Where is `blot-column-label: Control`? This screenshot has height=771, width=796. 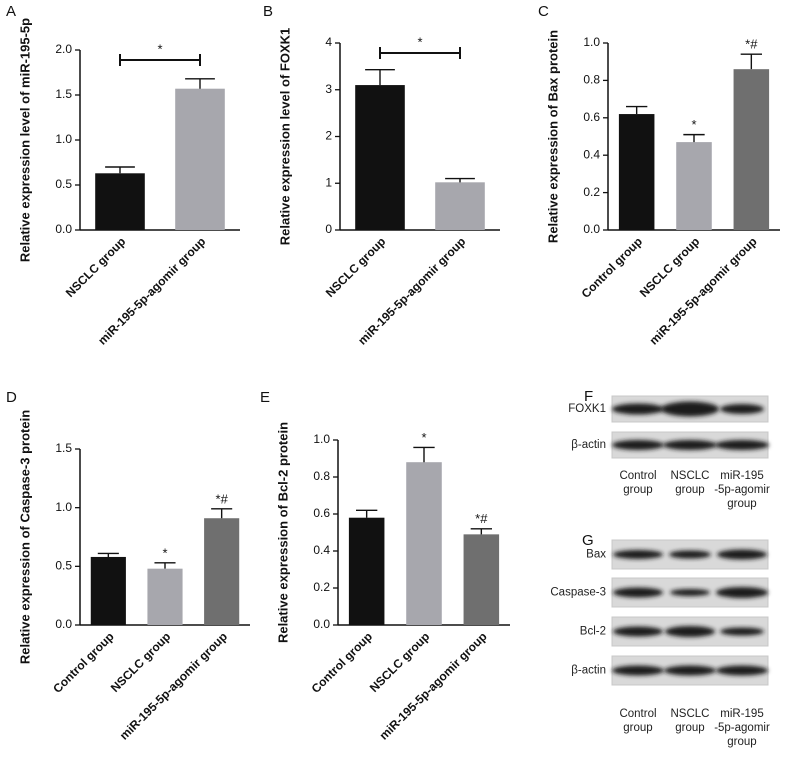
blot-column-label: Control is located at coordinates (637, 714).